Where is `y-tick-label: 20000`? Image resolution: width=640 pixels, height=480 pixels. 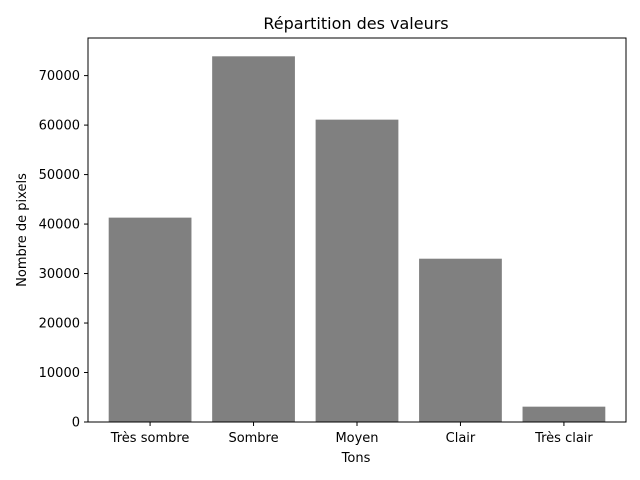 y-tick-label: 20000 is located at coordinates (59, 324).